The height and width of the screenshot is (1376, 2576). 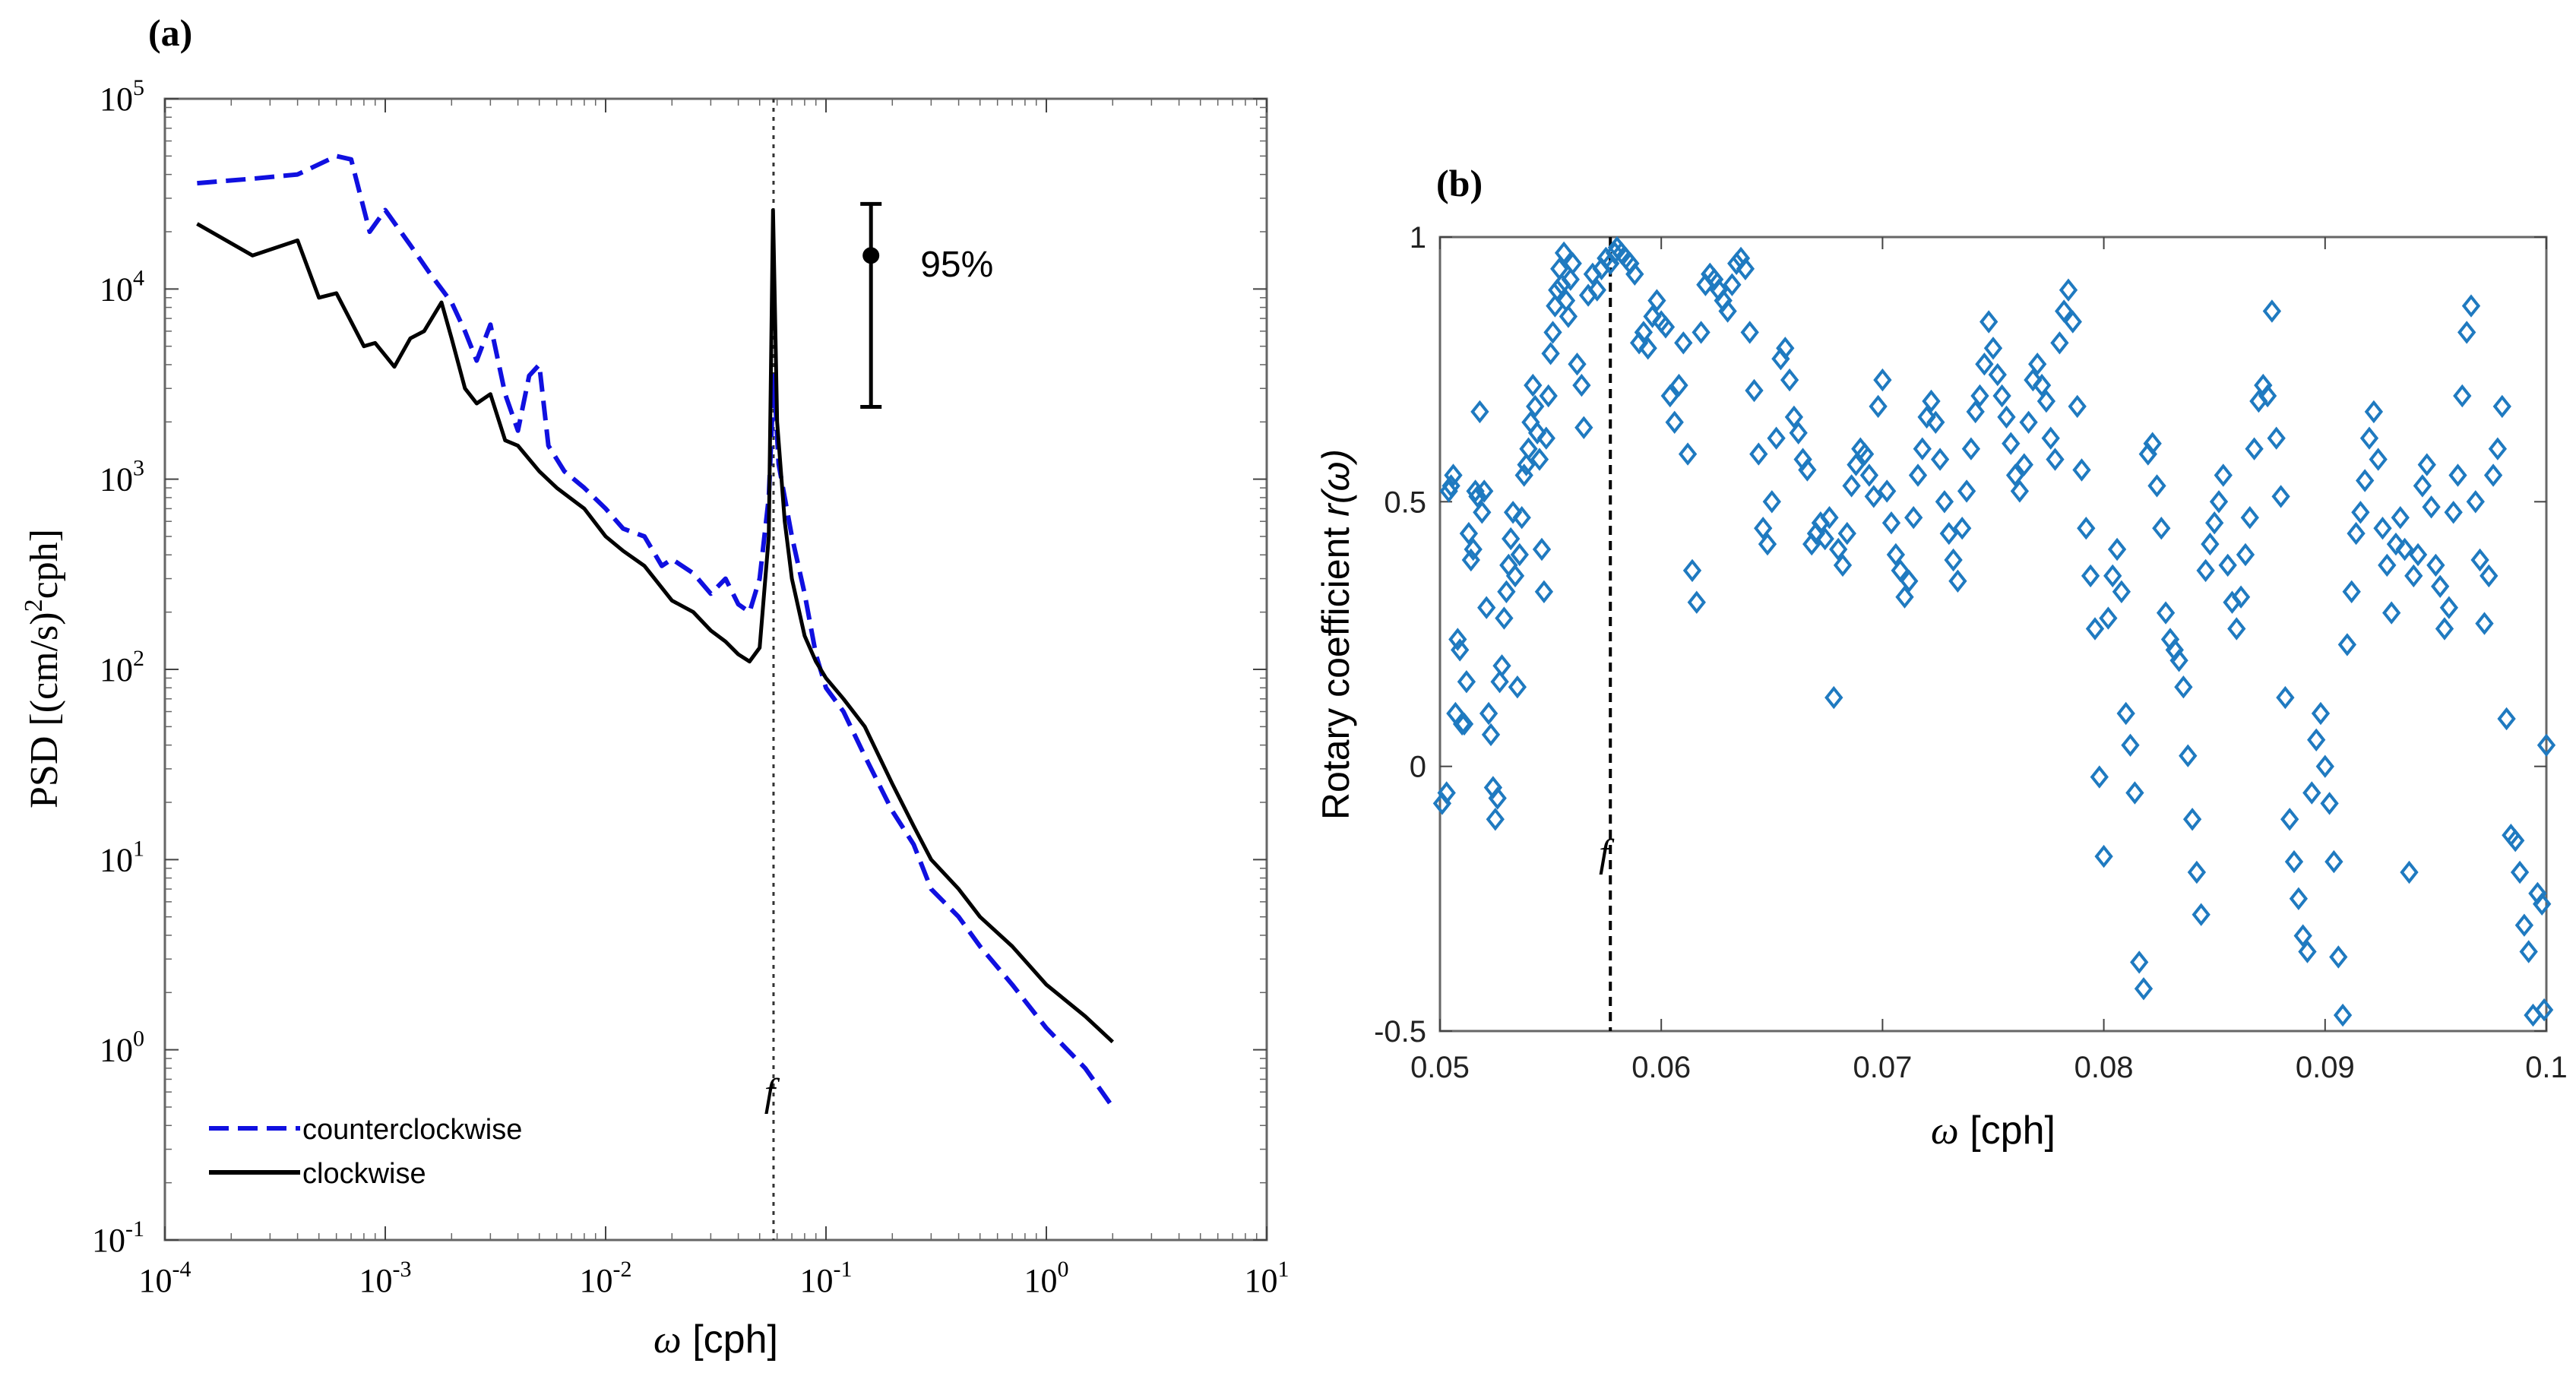 I want to click on y-tick-label: 10⁻¹, so click(x=118, y=1237).